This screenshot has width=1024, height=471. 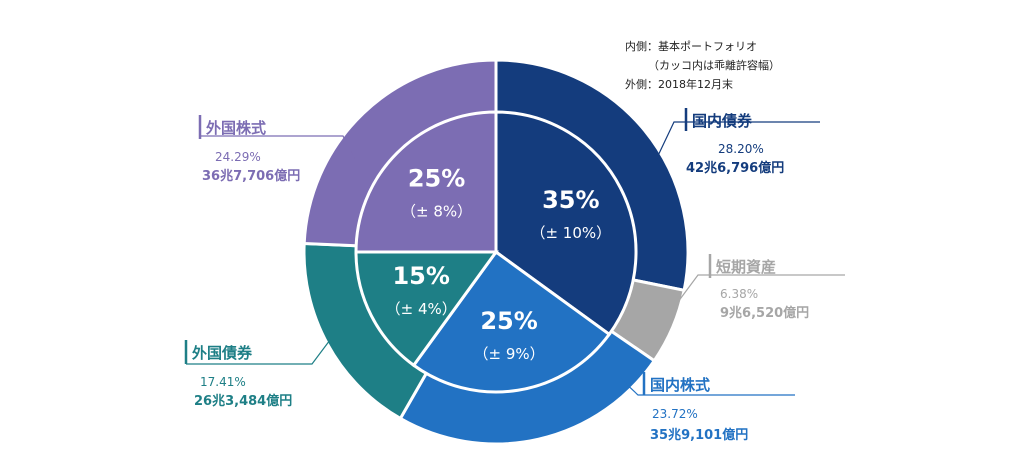 I want to click on series-amount: 36兆7,706億円, so click(x=251, y=176).